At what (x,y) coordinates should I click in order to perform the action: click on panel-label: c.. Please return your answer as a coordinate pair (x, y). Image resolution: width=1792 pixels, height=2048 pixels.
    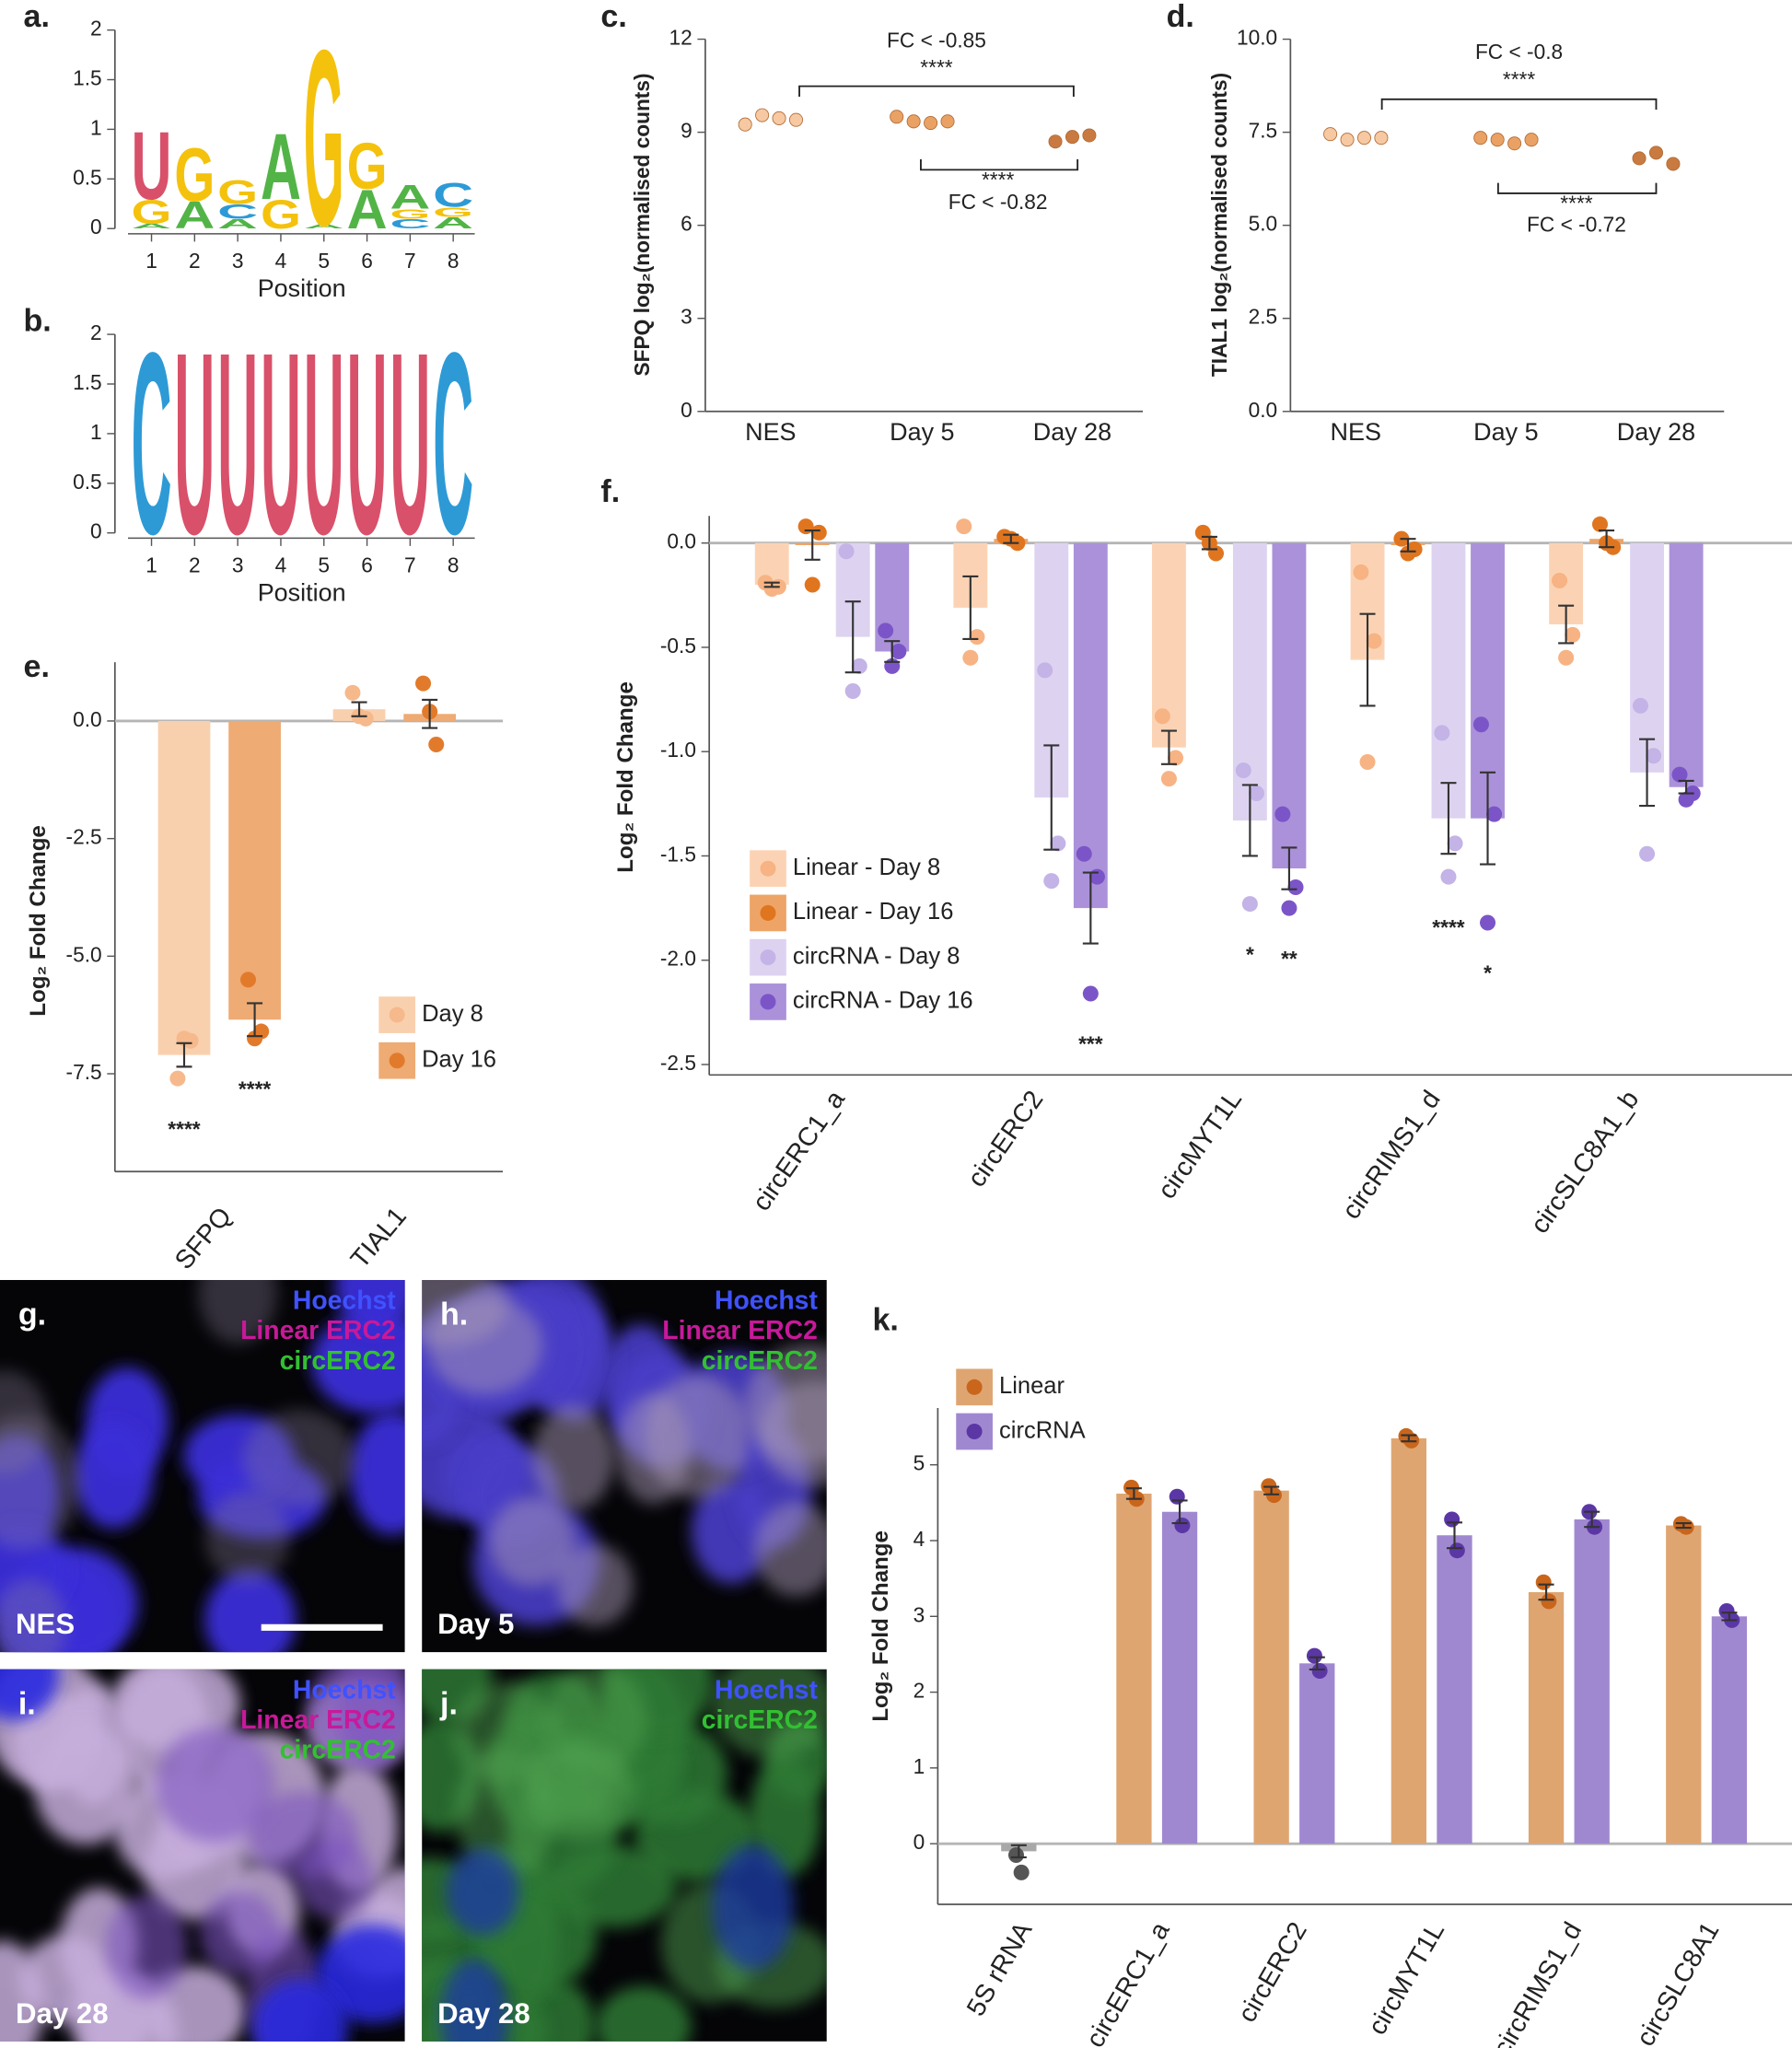
    Looking at the image, I should click on (613, 17).